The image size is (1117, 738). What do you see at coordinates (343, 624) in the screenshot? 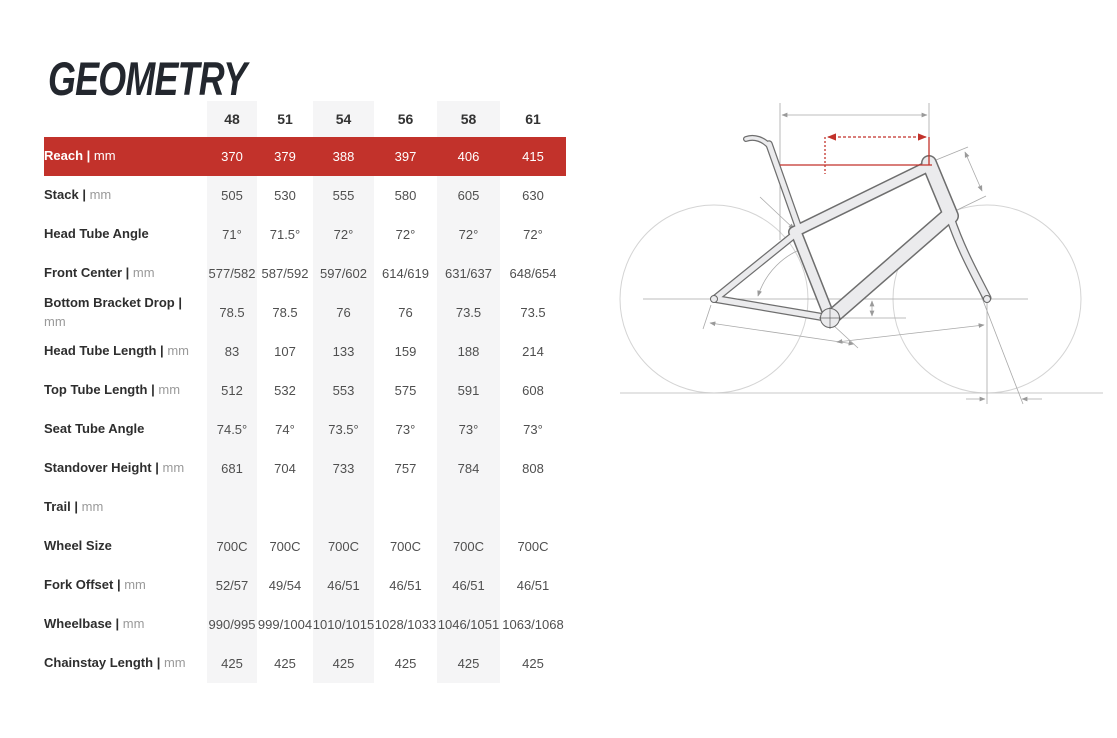
I see `geometry-value: 1010/1015` at bounding box center [343, 624].